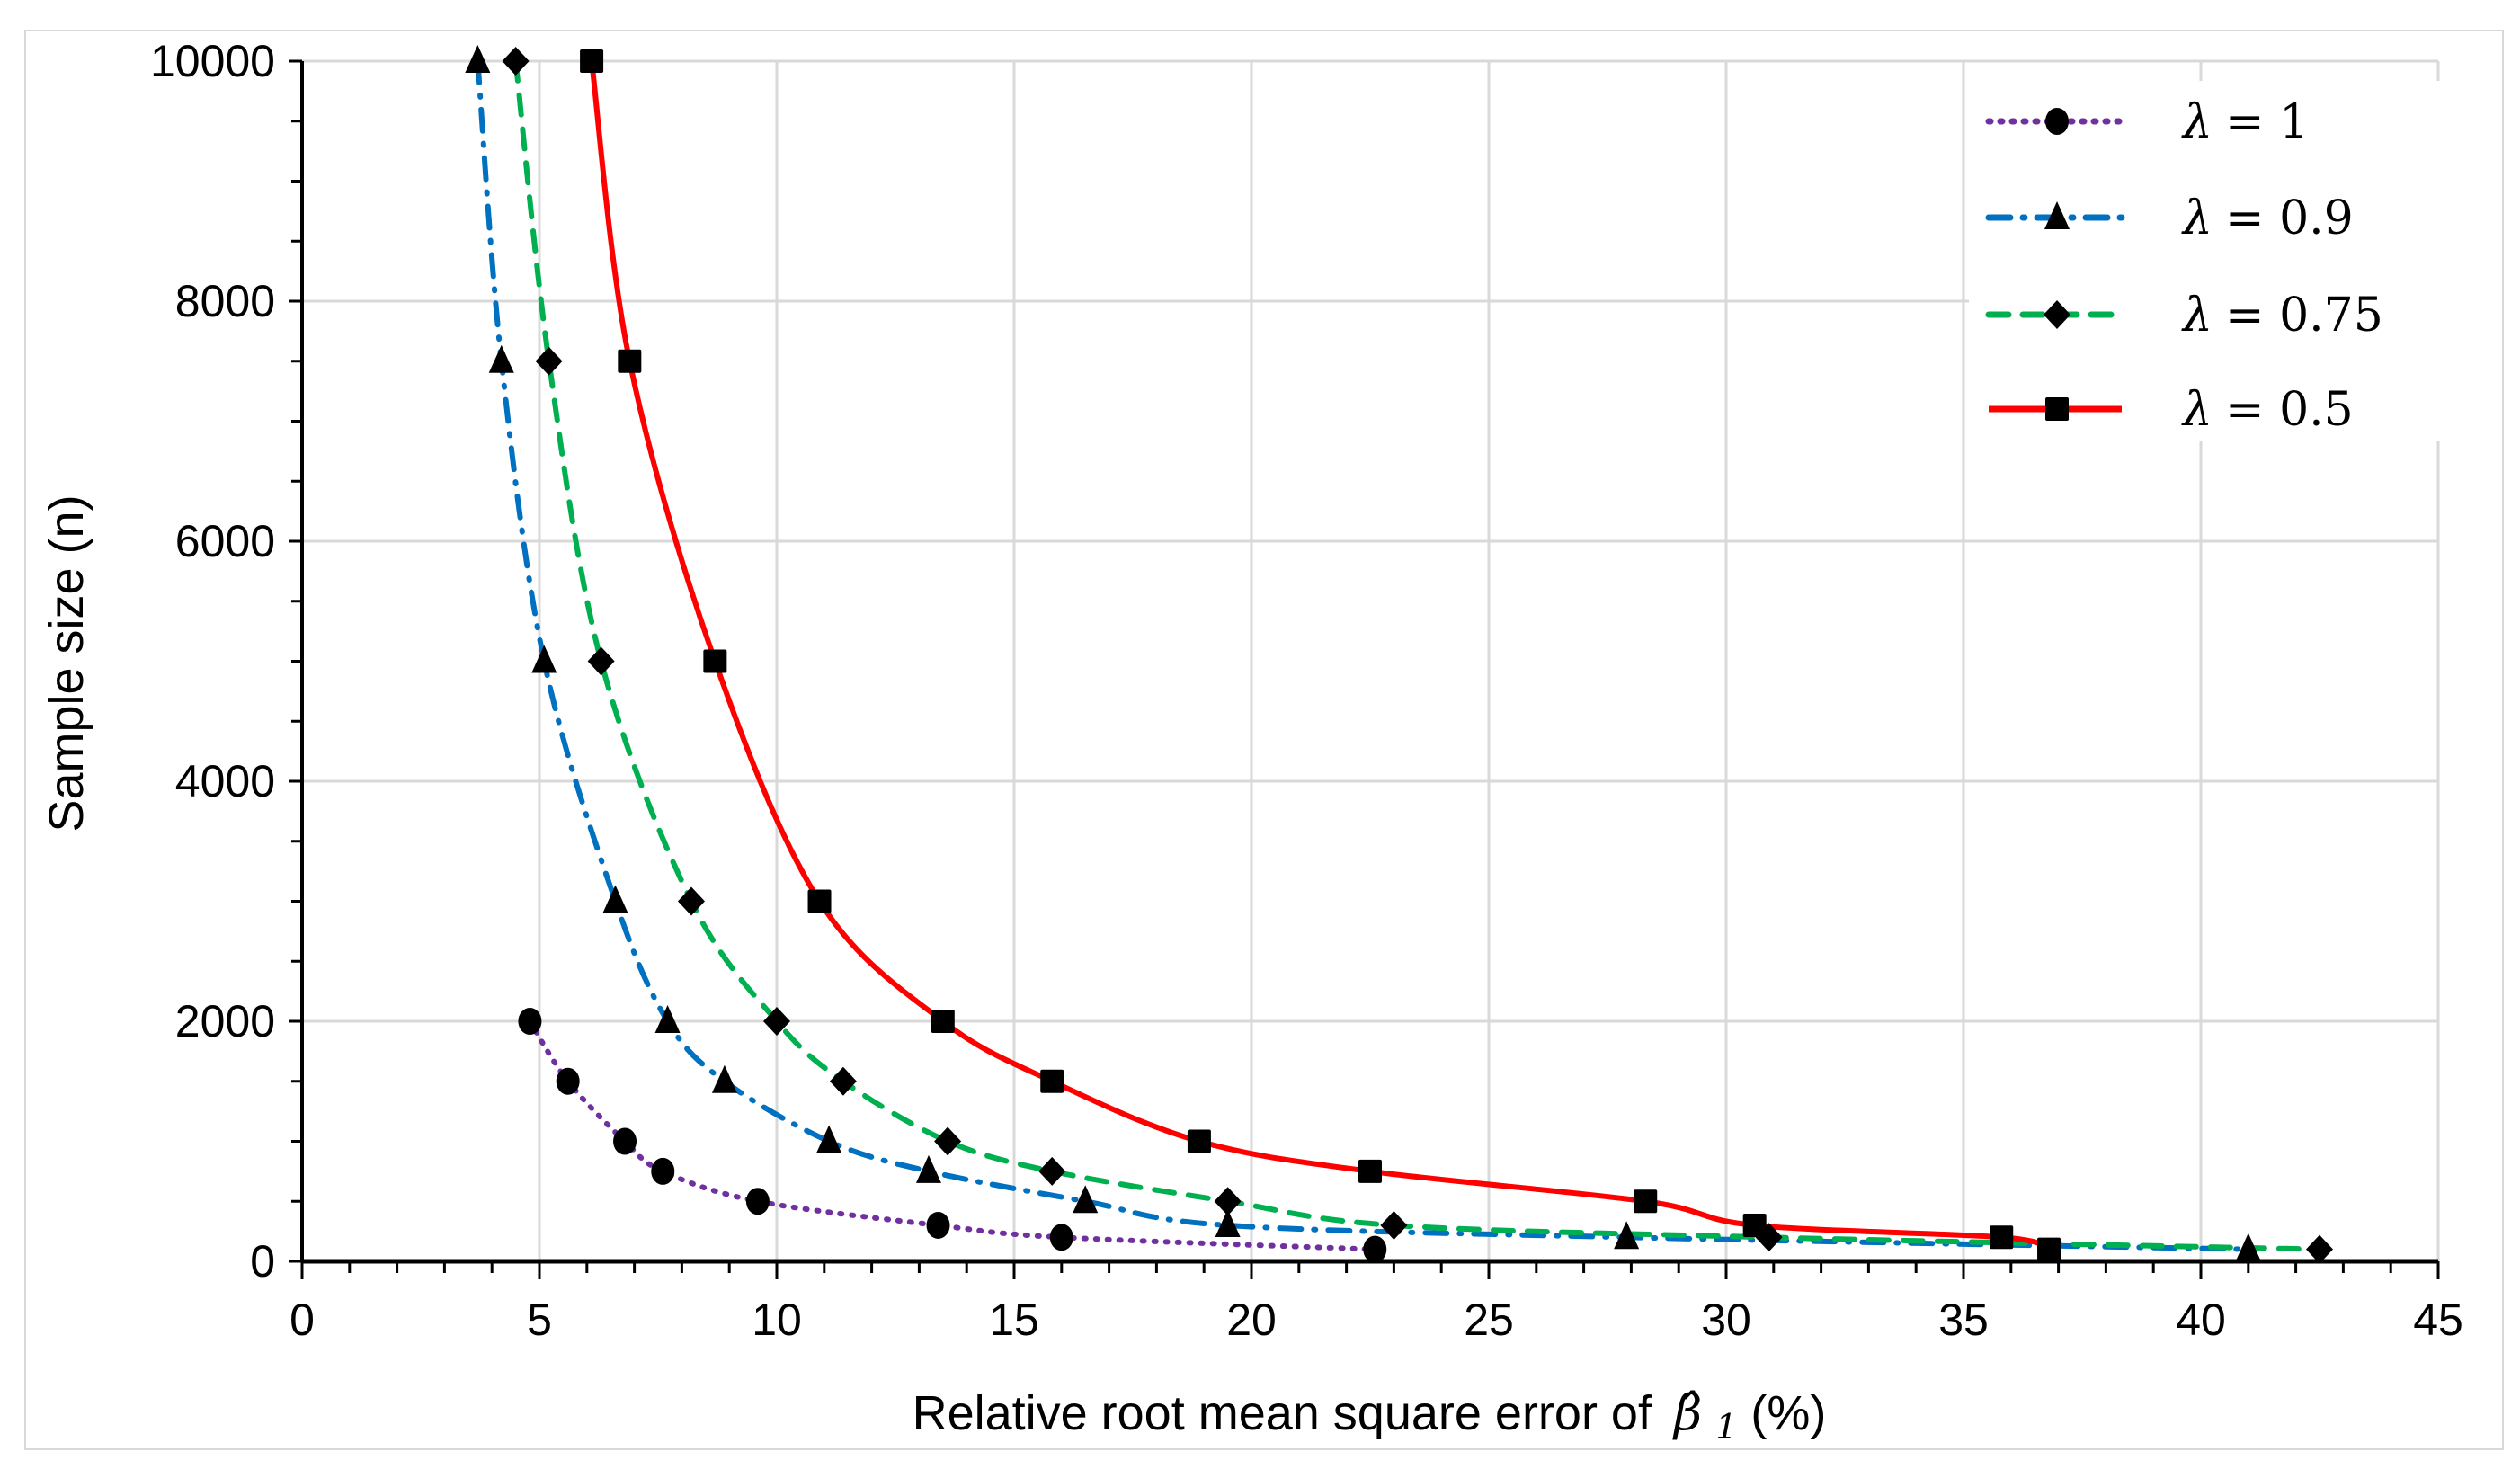 This screenshot has height=1469, width=2520. Describe the element at coordinates (2057, 409) in the screenshot. I see `legend-square-icon` at that location.